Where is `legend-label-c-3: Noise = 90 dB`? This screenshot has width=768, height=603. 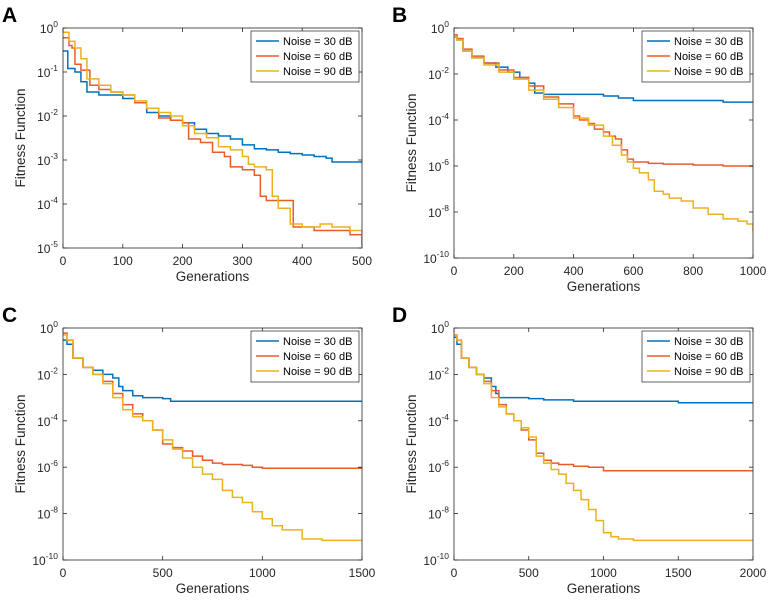 legend-label-c-3: Noise = 90 dB is located at coordinates (317, 372).